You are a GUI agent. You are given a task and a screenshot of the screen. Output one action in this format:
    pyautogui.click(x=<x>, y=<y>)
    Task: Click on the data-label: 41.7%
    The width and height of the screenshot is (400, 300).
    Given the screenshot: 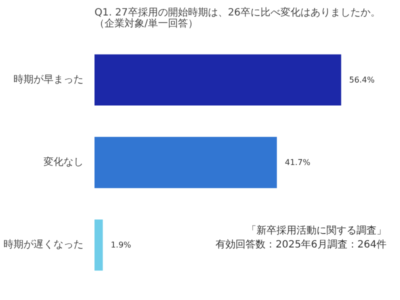 What is the action you would take?
    pyautogui.click(x=297, y=162)
    